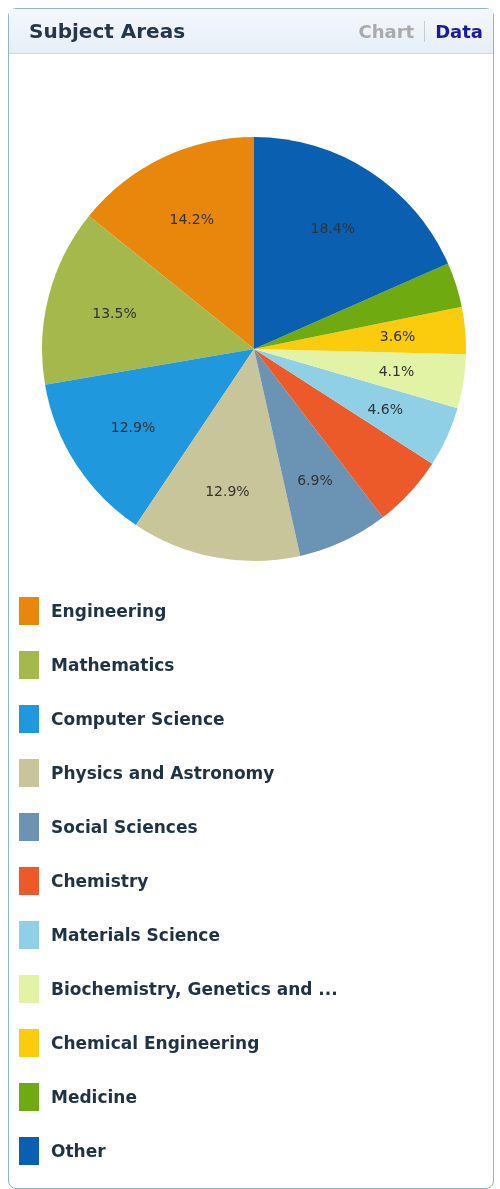  What do you see at coordinates (107, 31) in the screenshot?
I see `chart-title: Subject Areas` at bounding box center [107, 31].